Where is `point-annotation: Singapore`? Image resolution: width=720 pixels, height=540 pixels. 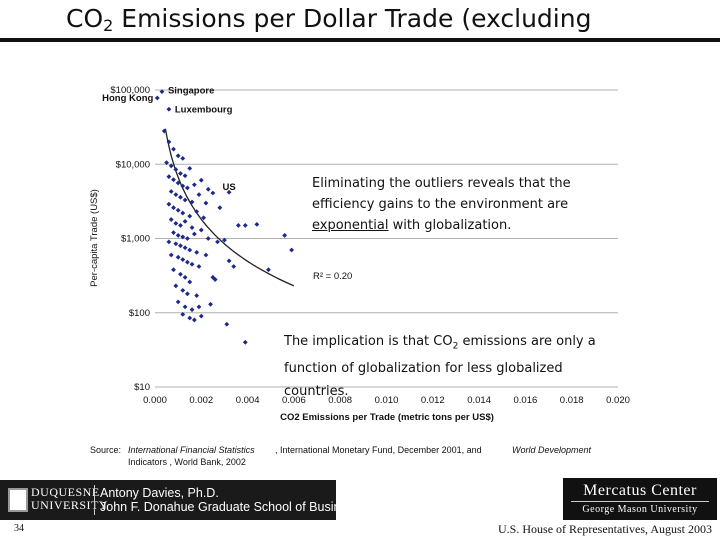
point-annotation: Singapore is located at coordinates (191, 91).